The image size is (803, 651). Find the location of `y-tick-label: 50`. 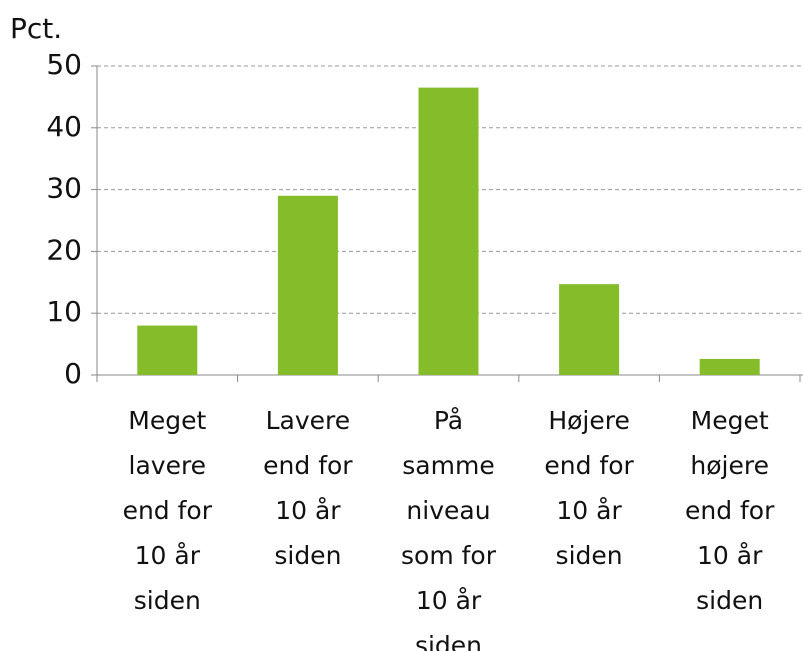

y-tick-label: 50 is located at coordinates (64, 64).